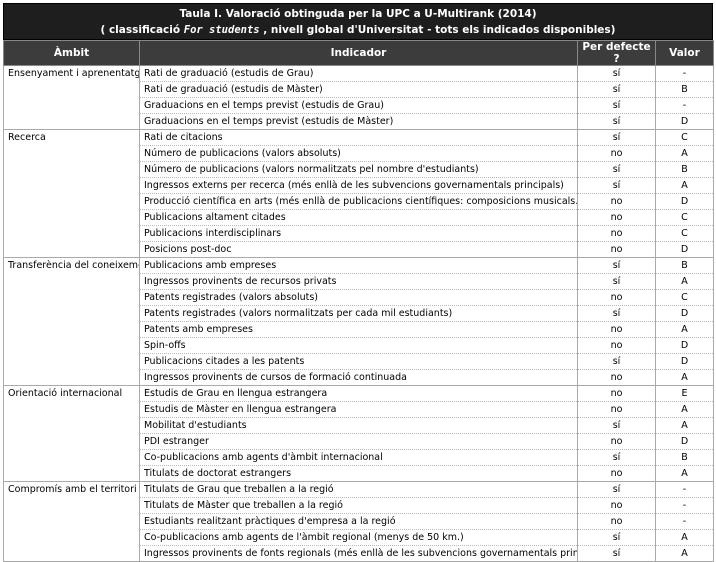  I want to click on table-row: PDI estranger no D, so click(359, 441).